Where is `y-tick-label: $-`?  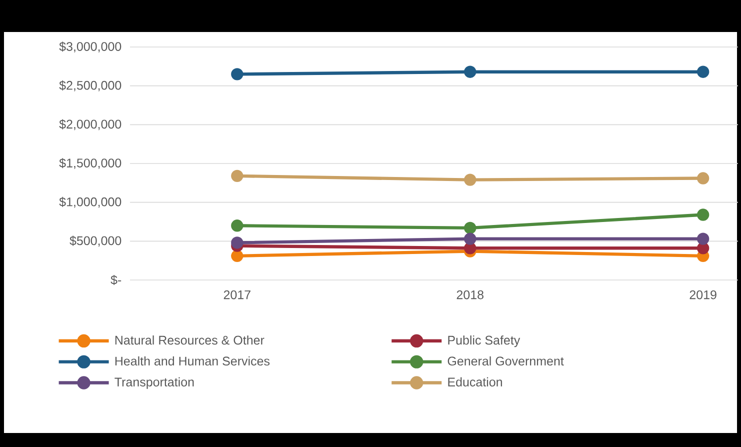
y-tick-label: $- is located at coordinates (116, 280).